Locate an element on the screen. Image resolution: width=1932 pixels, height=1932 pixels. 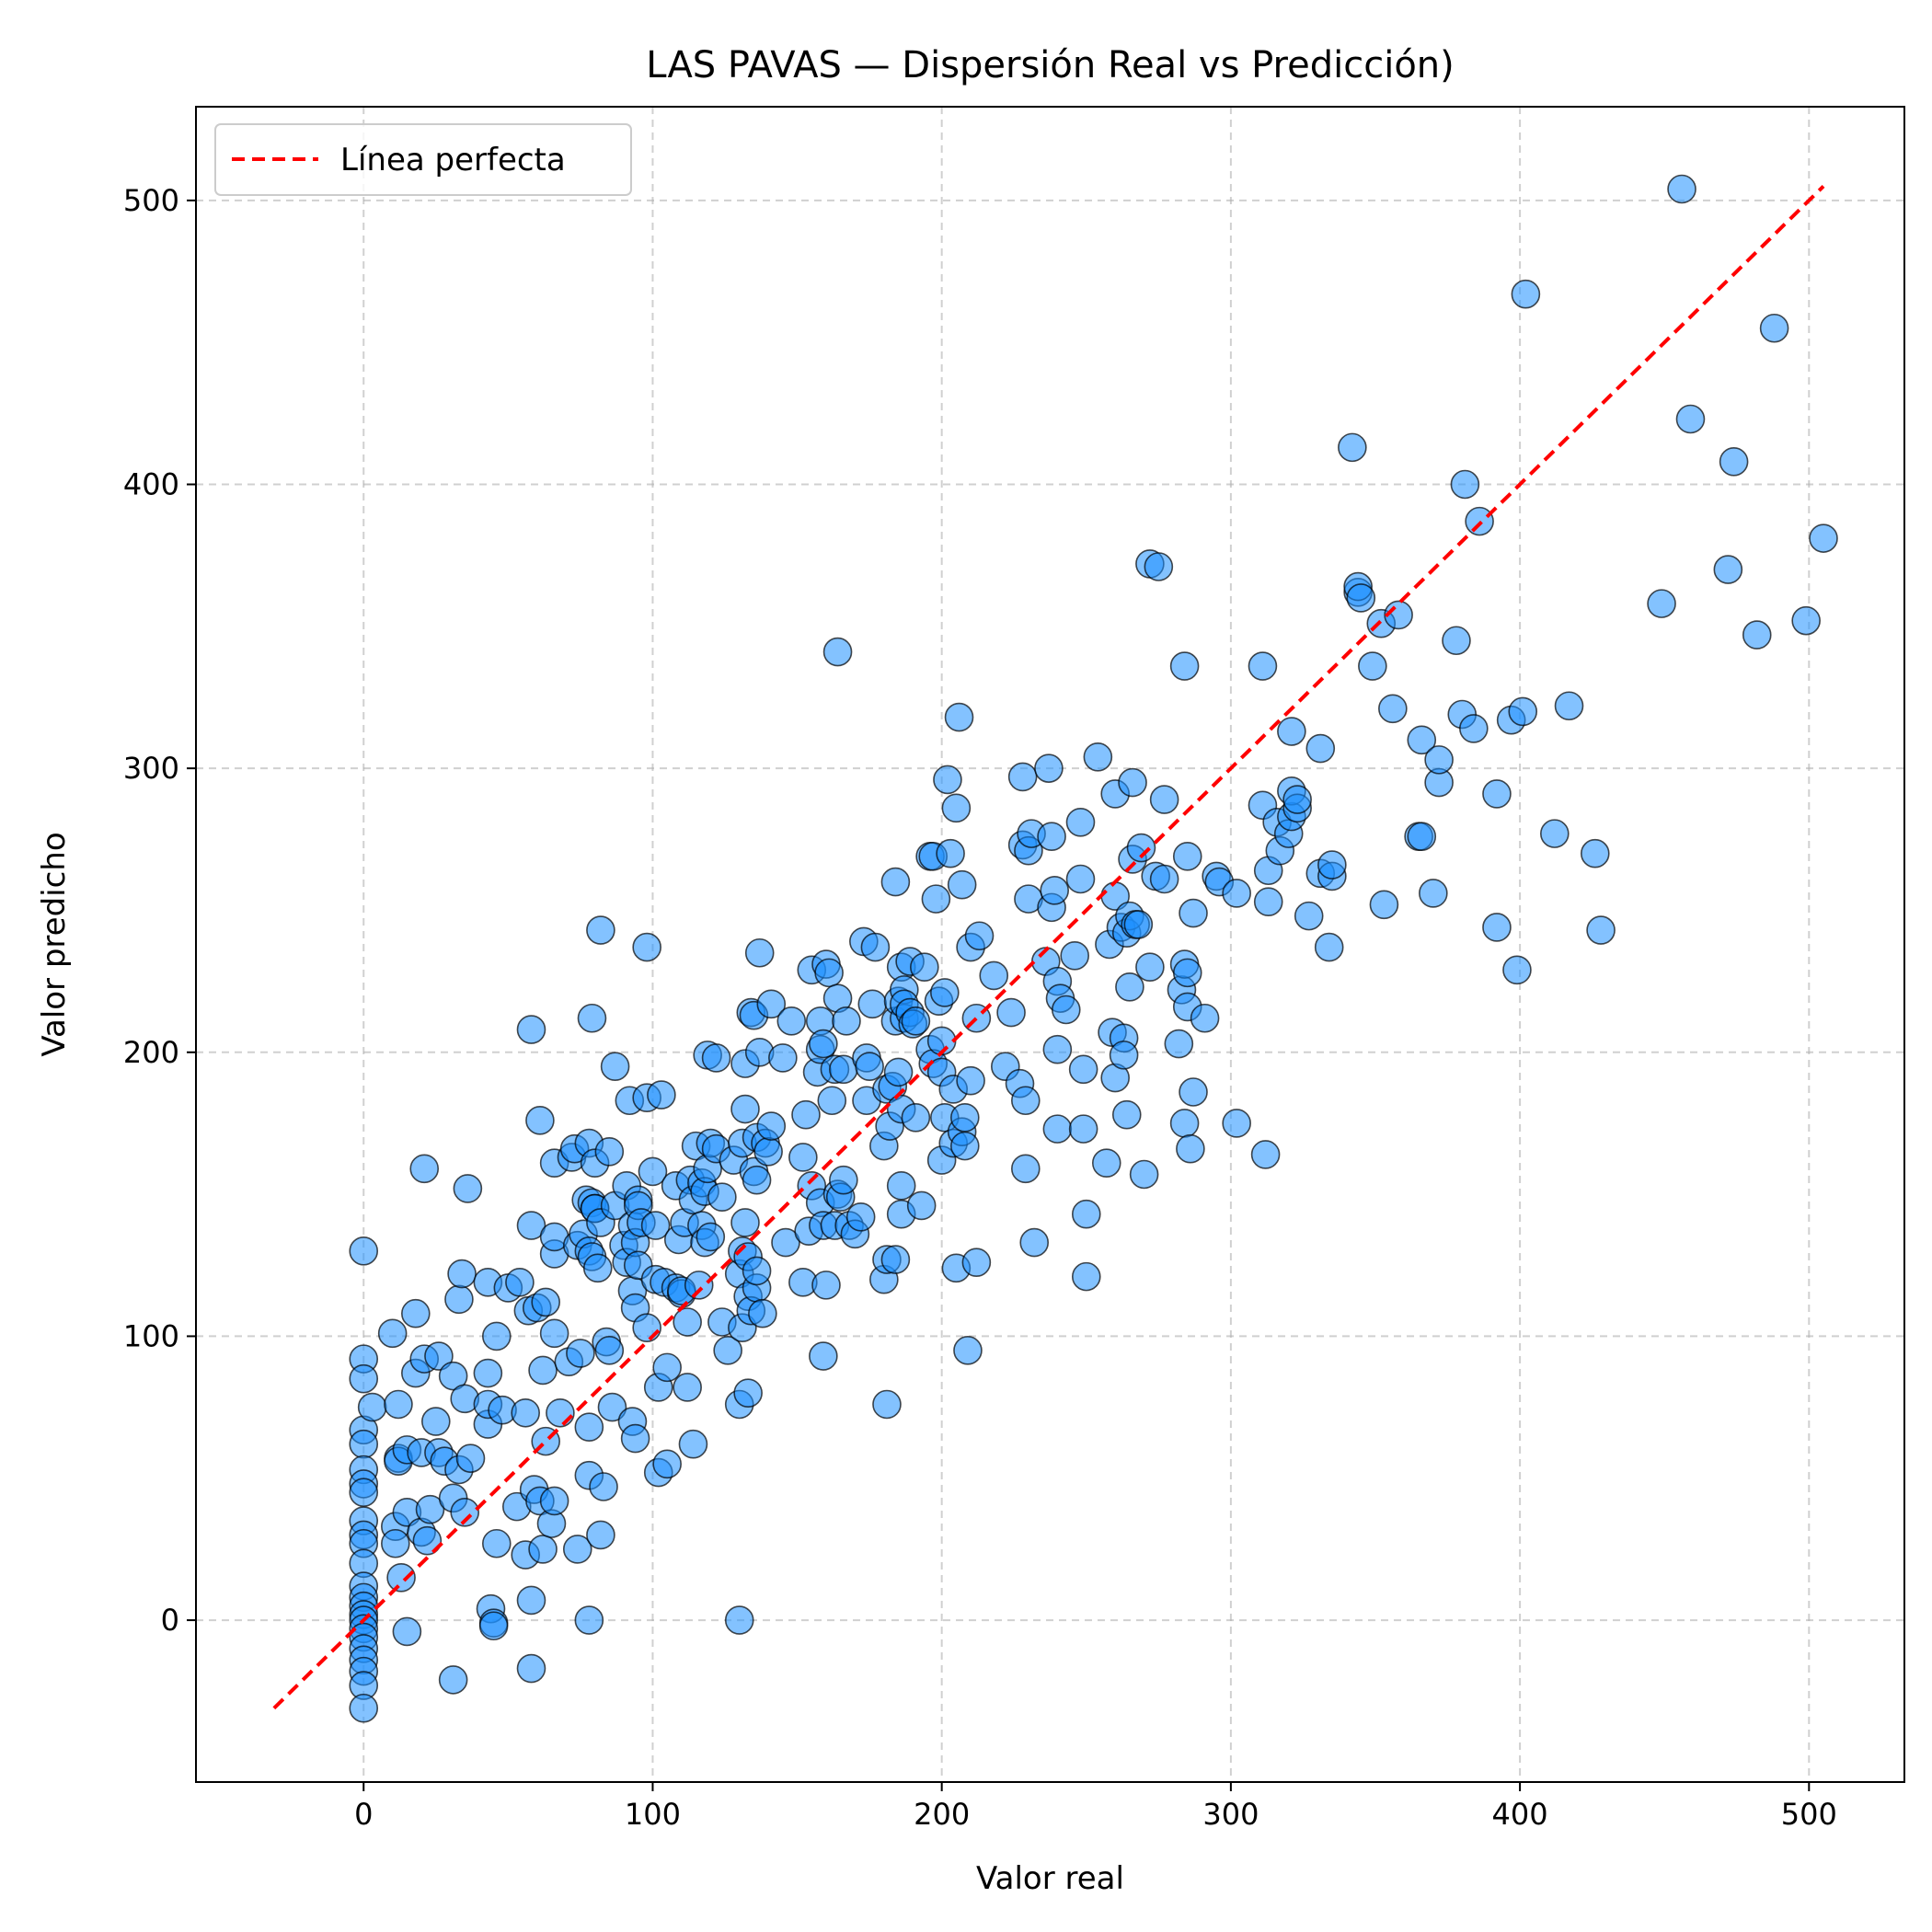
y-tick-label: 300 is located at coordinates (151, 768).